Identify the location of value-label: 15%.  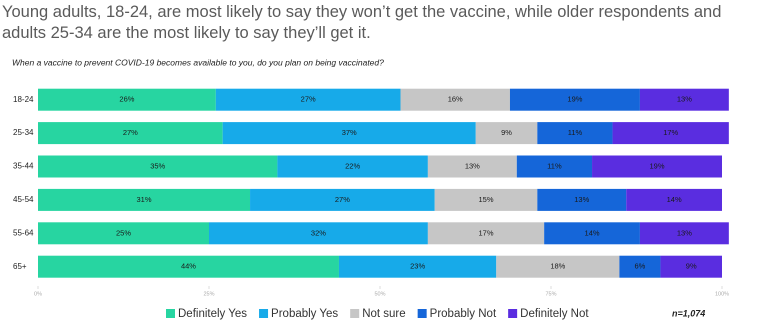
(486, 199).